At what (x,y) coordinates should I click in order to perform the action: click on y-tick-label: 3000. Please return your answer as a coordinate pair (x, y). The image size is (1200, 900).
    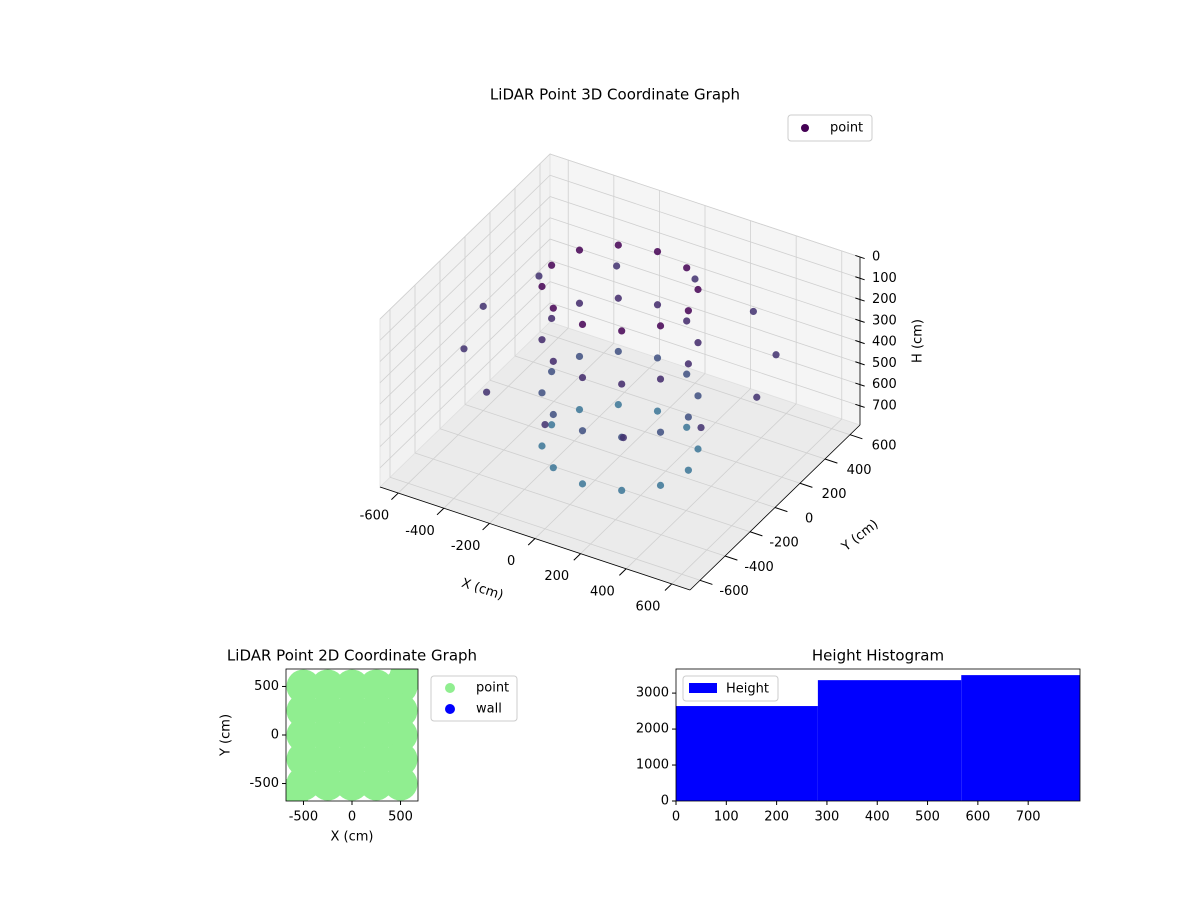
    Looking at the image, I should click on (652, 693).